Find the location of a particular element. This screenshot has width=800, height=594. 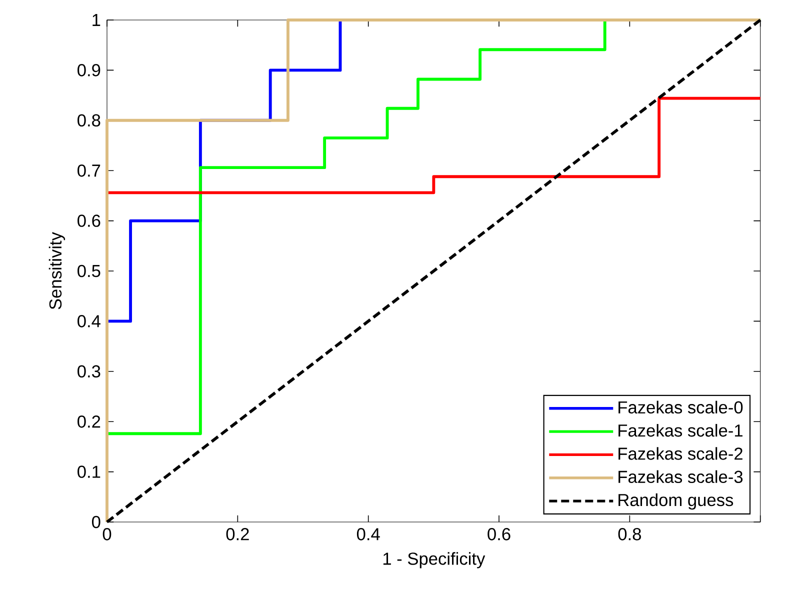

y-tick-label: 0.5 is located at coordinates (89, 271).